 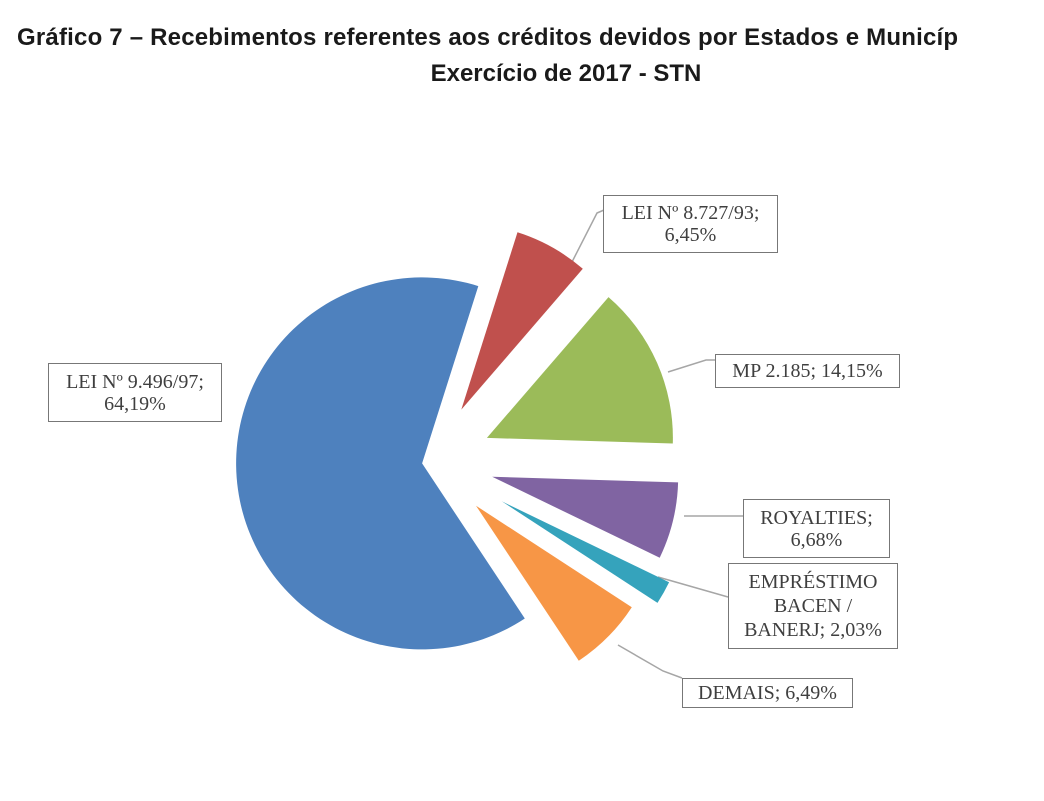 I want to click on callout-emprestimo-bacen-banerj: EMPRÉSTIMO BACEN / BANERJ; 2,03%, so click(x=813, y=606).